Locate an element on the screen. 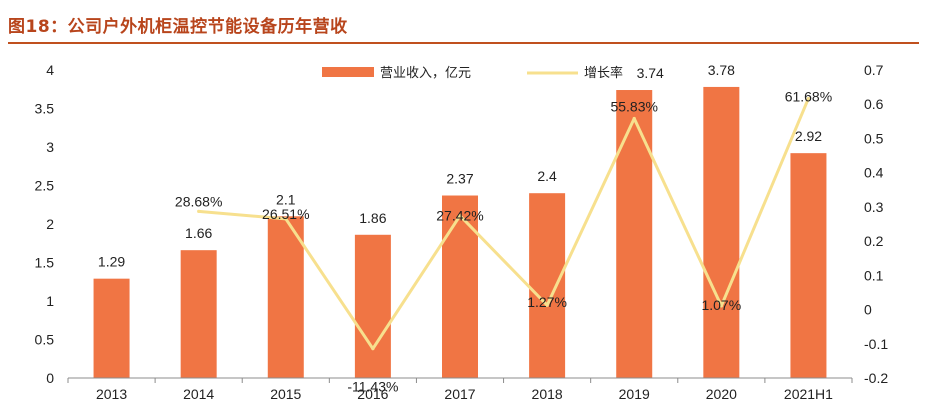  left-axis-tick-label: 2.5 is located at coordinates (45, 186).